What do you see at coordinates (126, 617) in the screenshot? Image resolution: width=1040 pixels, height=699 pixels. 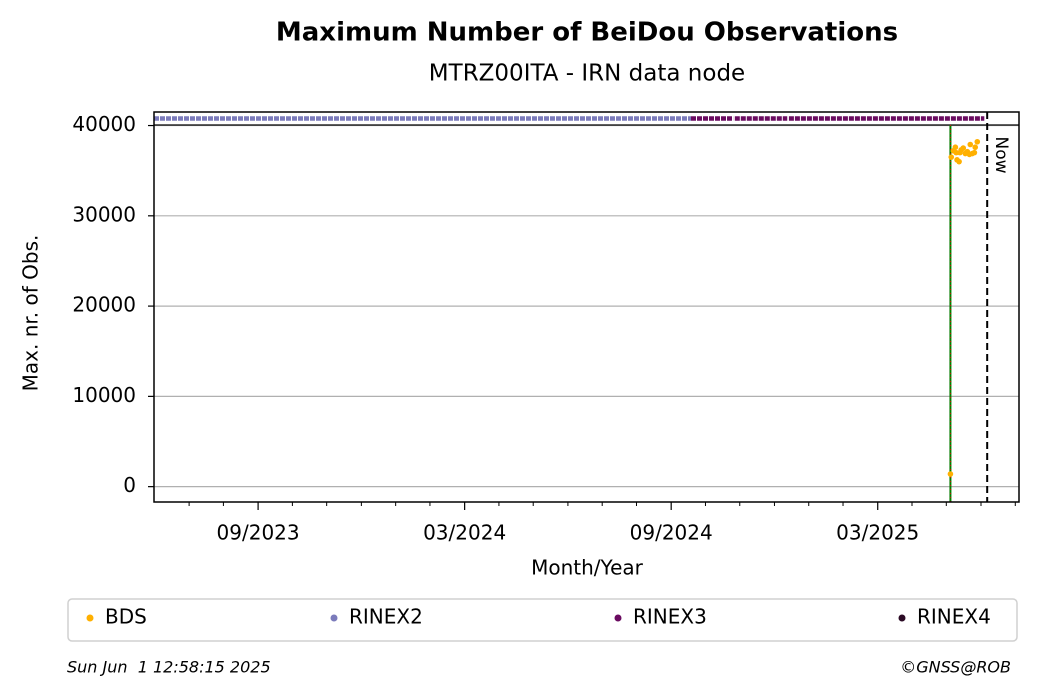 I see `legend-label: BDS` at bounding box center [126, 617].